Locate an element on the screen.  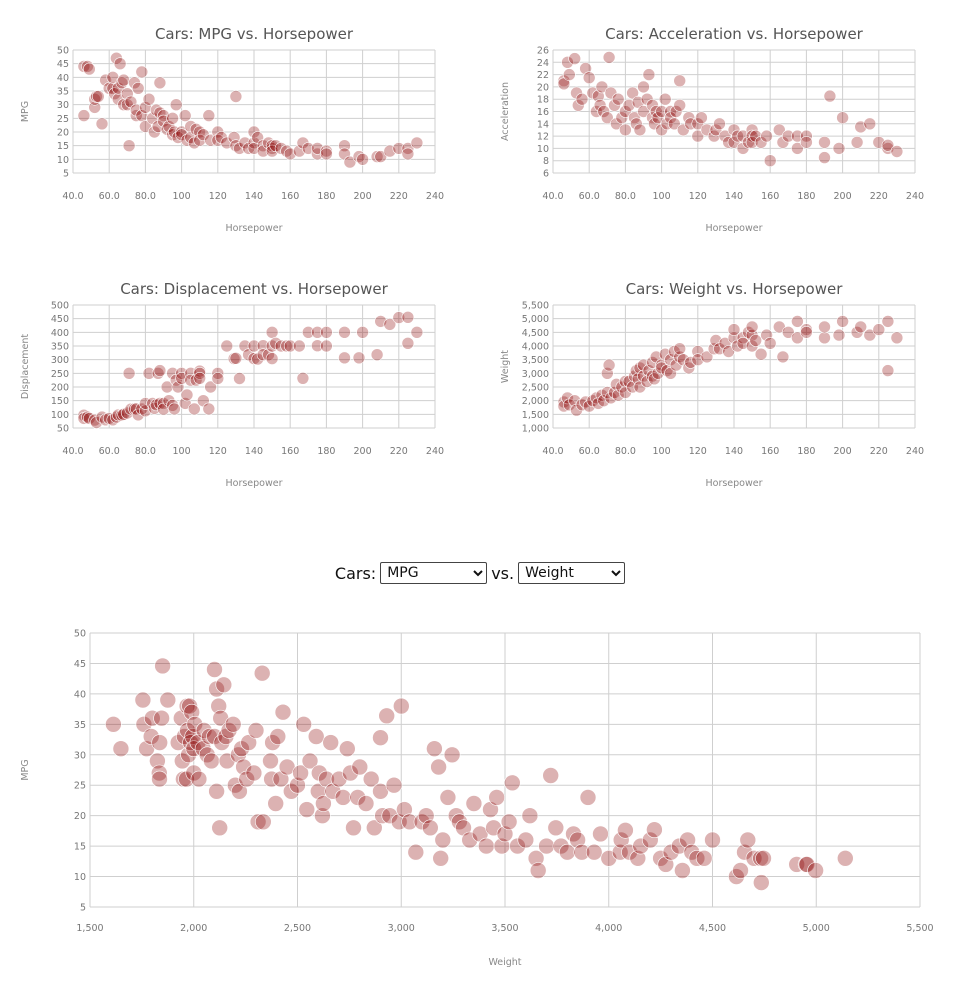
x-tick-label: 5,500 is located at coordinates (919, 928).